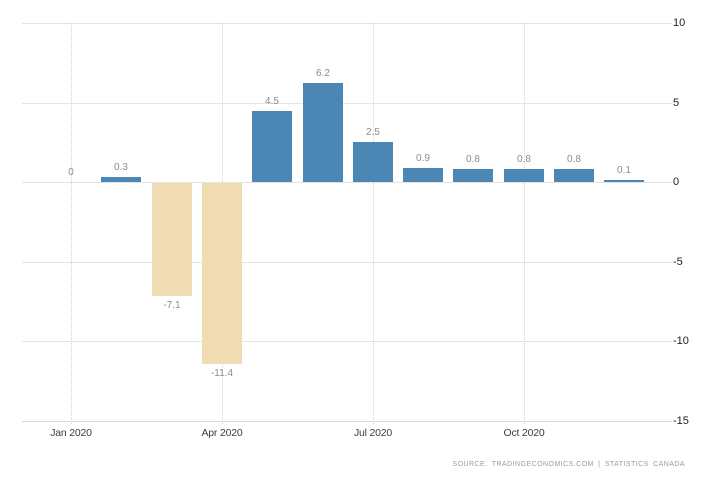 This screenshot has width=728, height=485. What do you see at coordinates (678, 262) in the screenshot?
I see `y-tick-label: -5` at bounding box center [678, 262].